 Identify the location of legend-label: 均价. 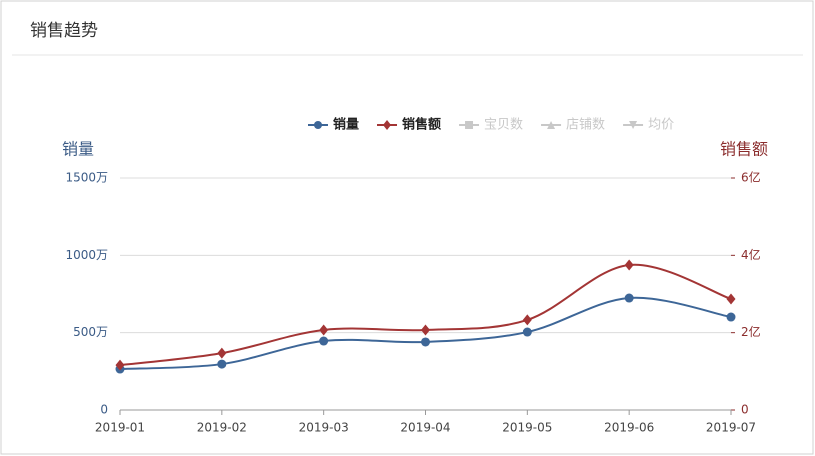
(661, 125).